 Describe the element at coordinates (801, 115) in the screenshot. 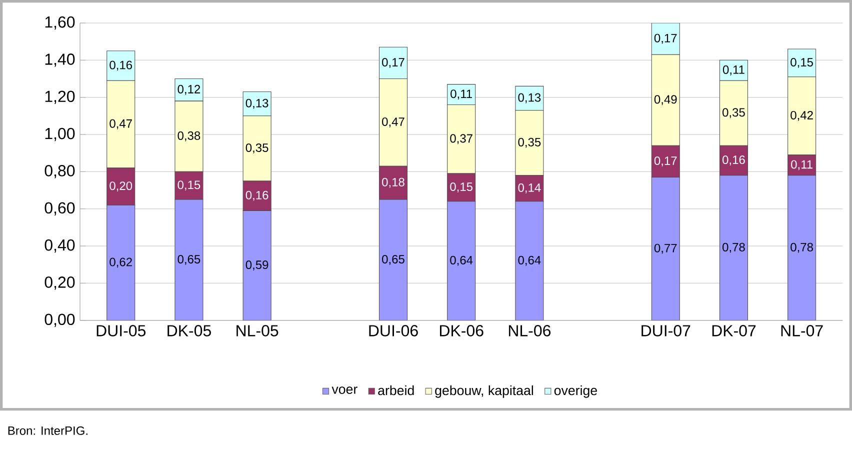

I see `data-label: 0,42` at that location.